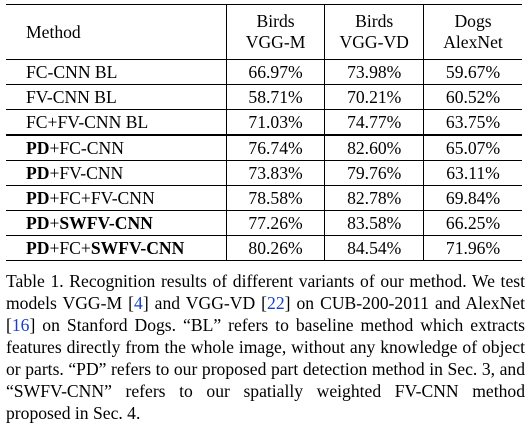 The image size is (532, 447). Describe the element at coordinates (374, 248) in the screenshot. I see `best-value-cell: 84.54%` at that location.